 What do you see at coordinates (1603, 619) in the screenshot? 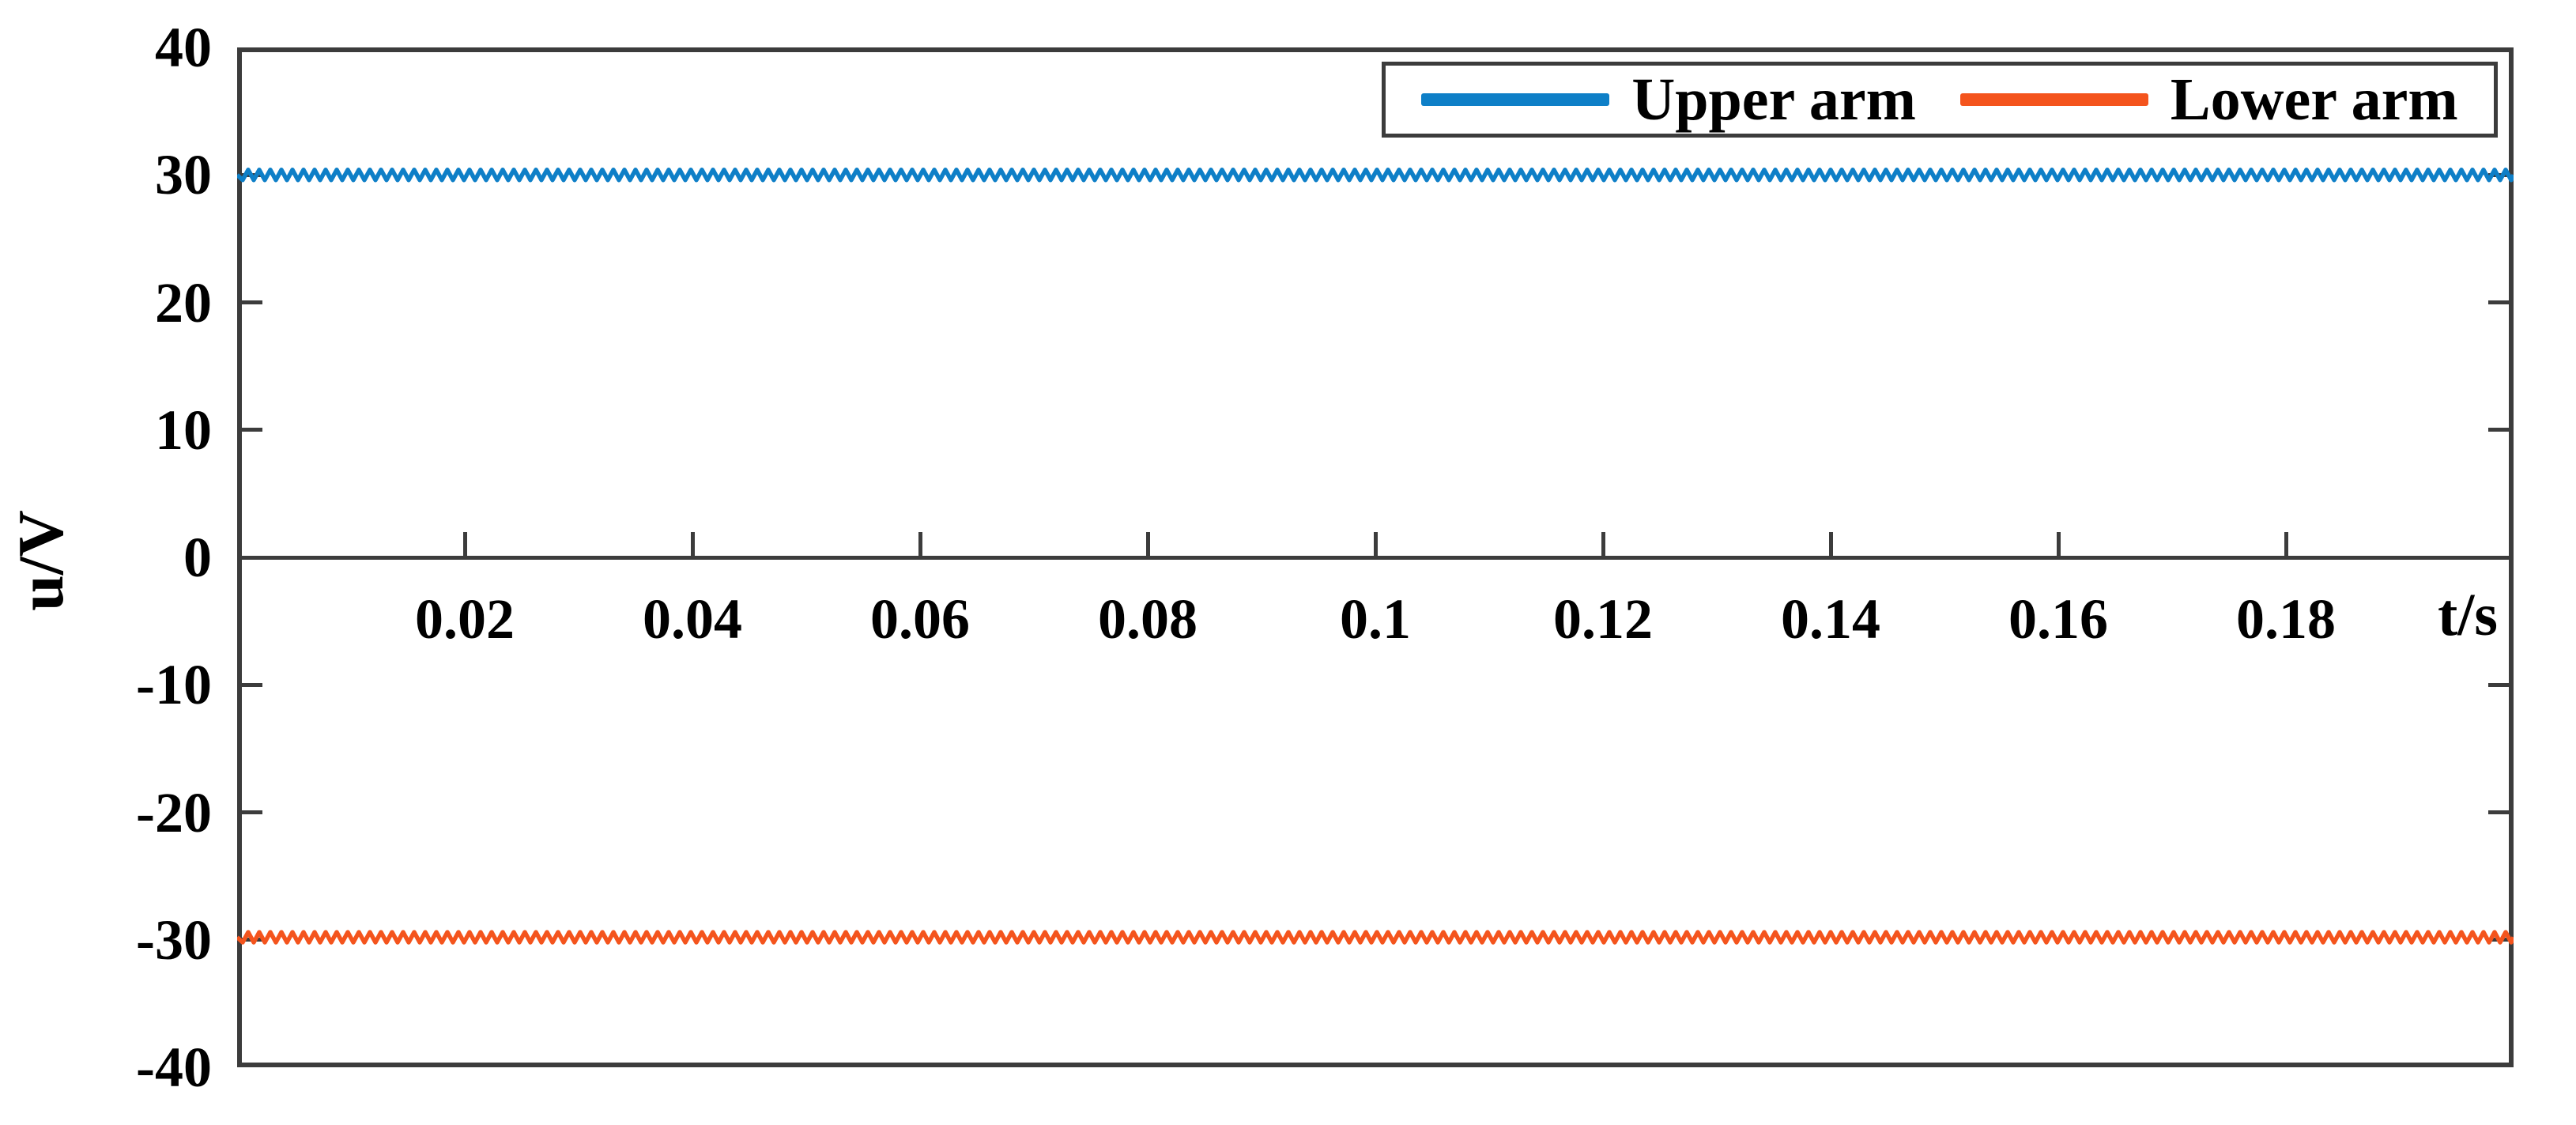
I see `x-tick-label-0.12: 0.12` at bounding box center [1603, 619].